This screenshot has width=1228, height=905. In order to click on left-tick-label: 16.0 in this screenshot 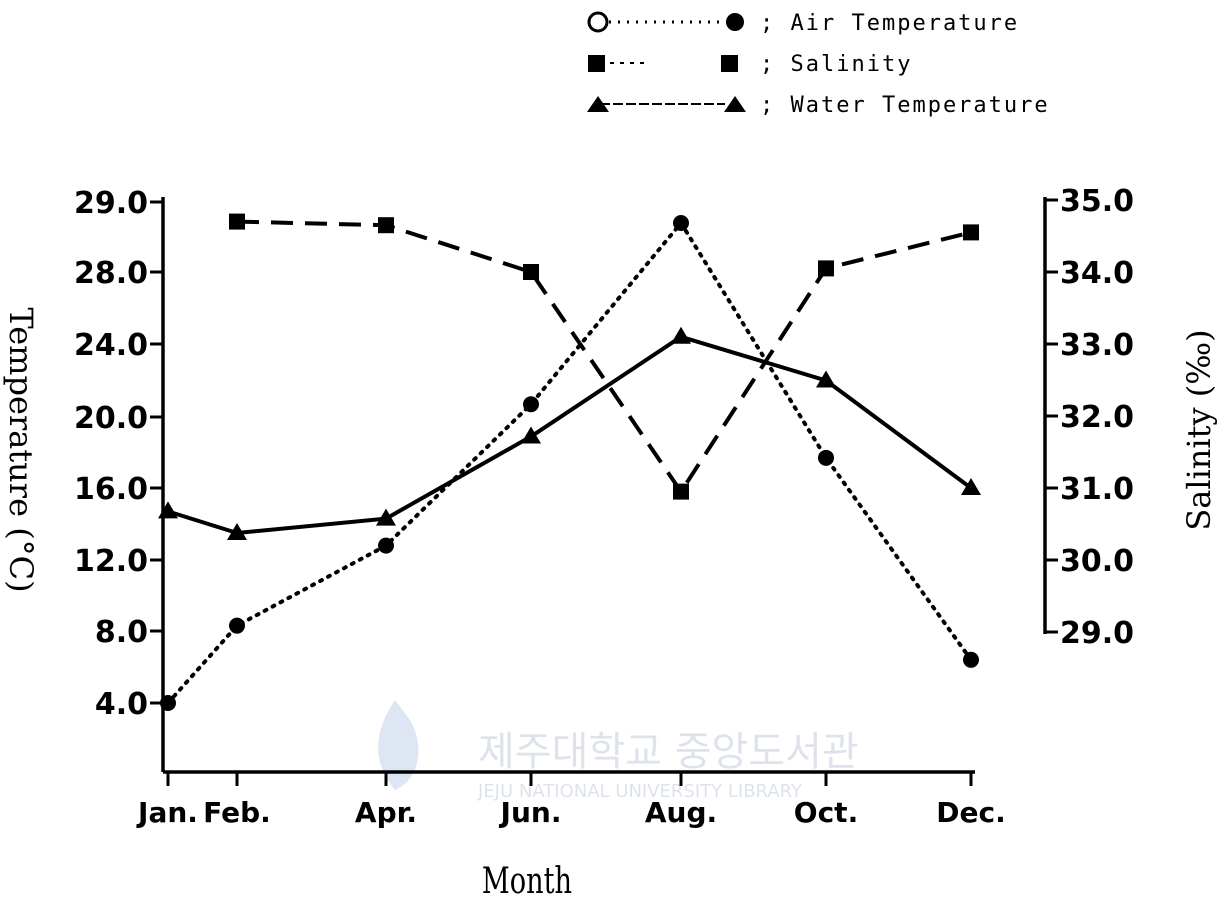, I will do `click(111, 489)`.